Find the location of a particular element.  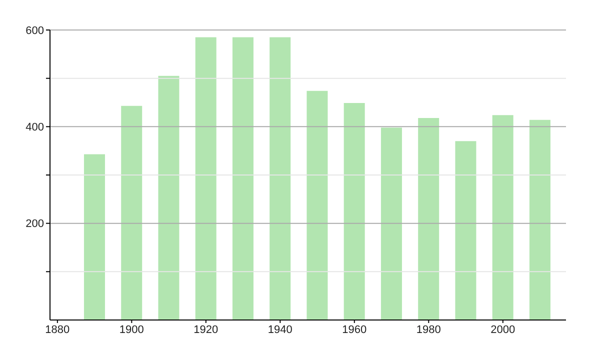

y-tick-label: 400 is located at coordinates (35, 128).